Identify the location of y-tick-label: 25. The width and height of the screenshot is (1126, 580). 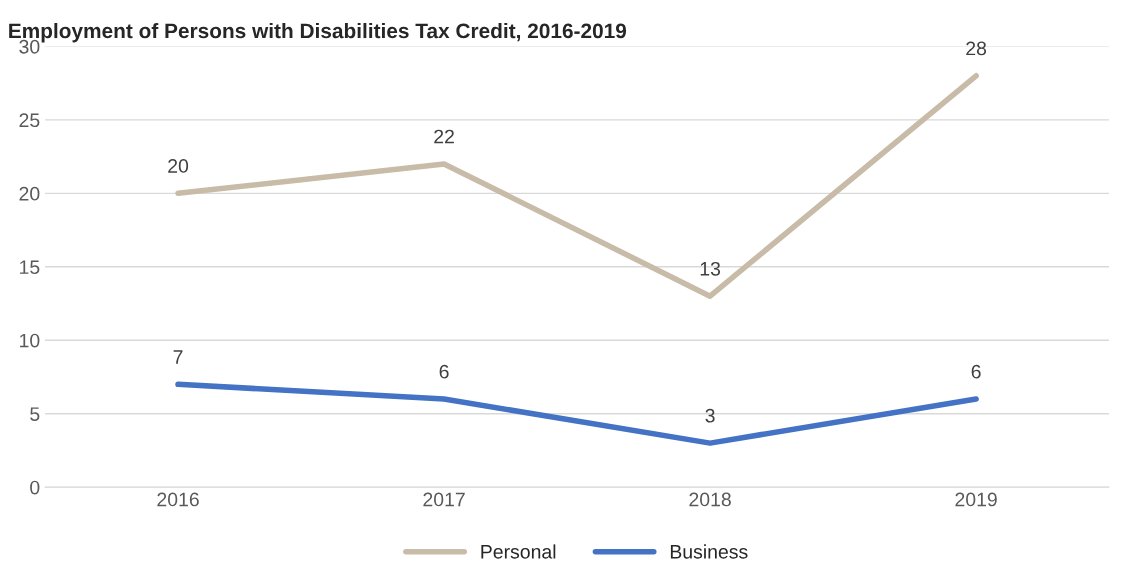
(29, 120).